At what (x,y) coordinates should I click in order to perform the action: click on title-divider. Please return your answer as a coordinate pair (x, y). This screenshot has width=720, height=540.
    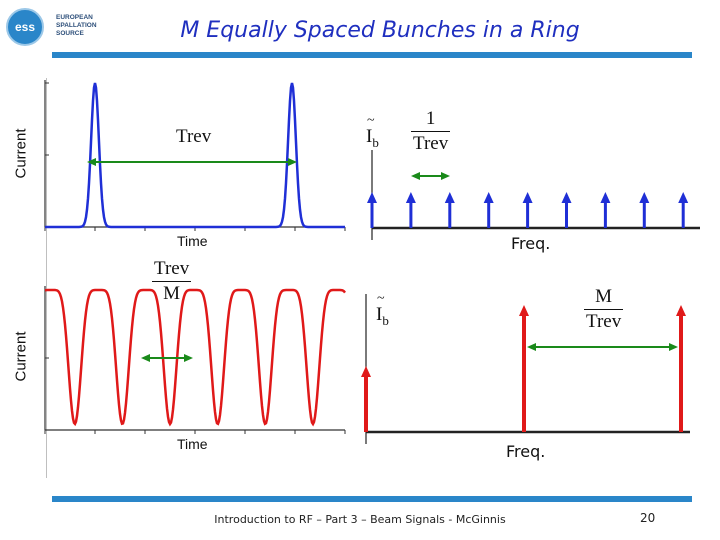
    Looking at the image, I should click on (372, 55).